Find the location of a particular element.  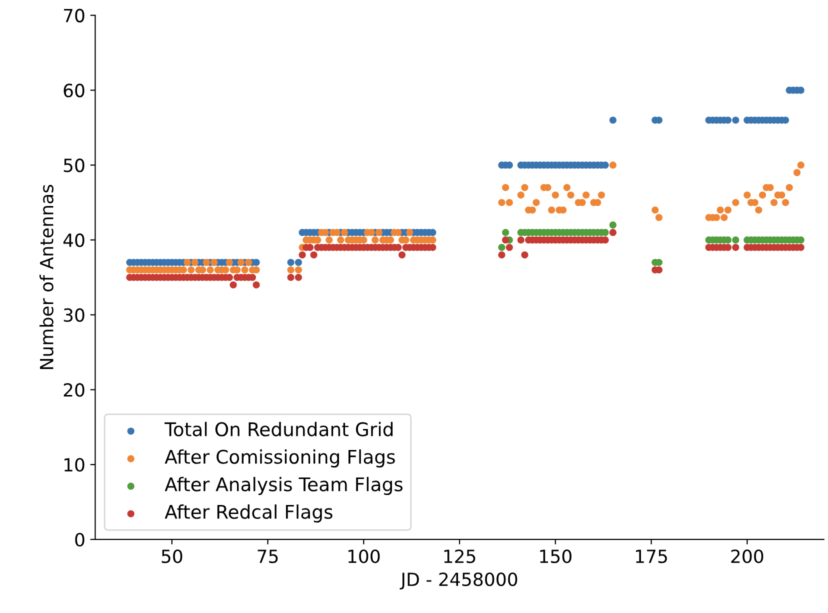

y-tick-label: 40 is located at coordinates (73, 240).